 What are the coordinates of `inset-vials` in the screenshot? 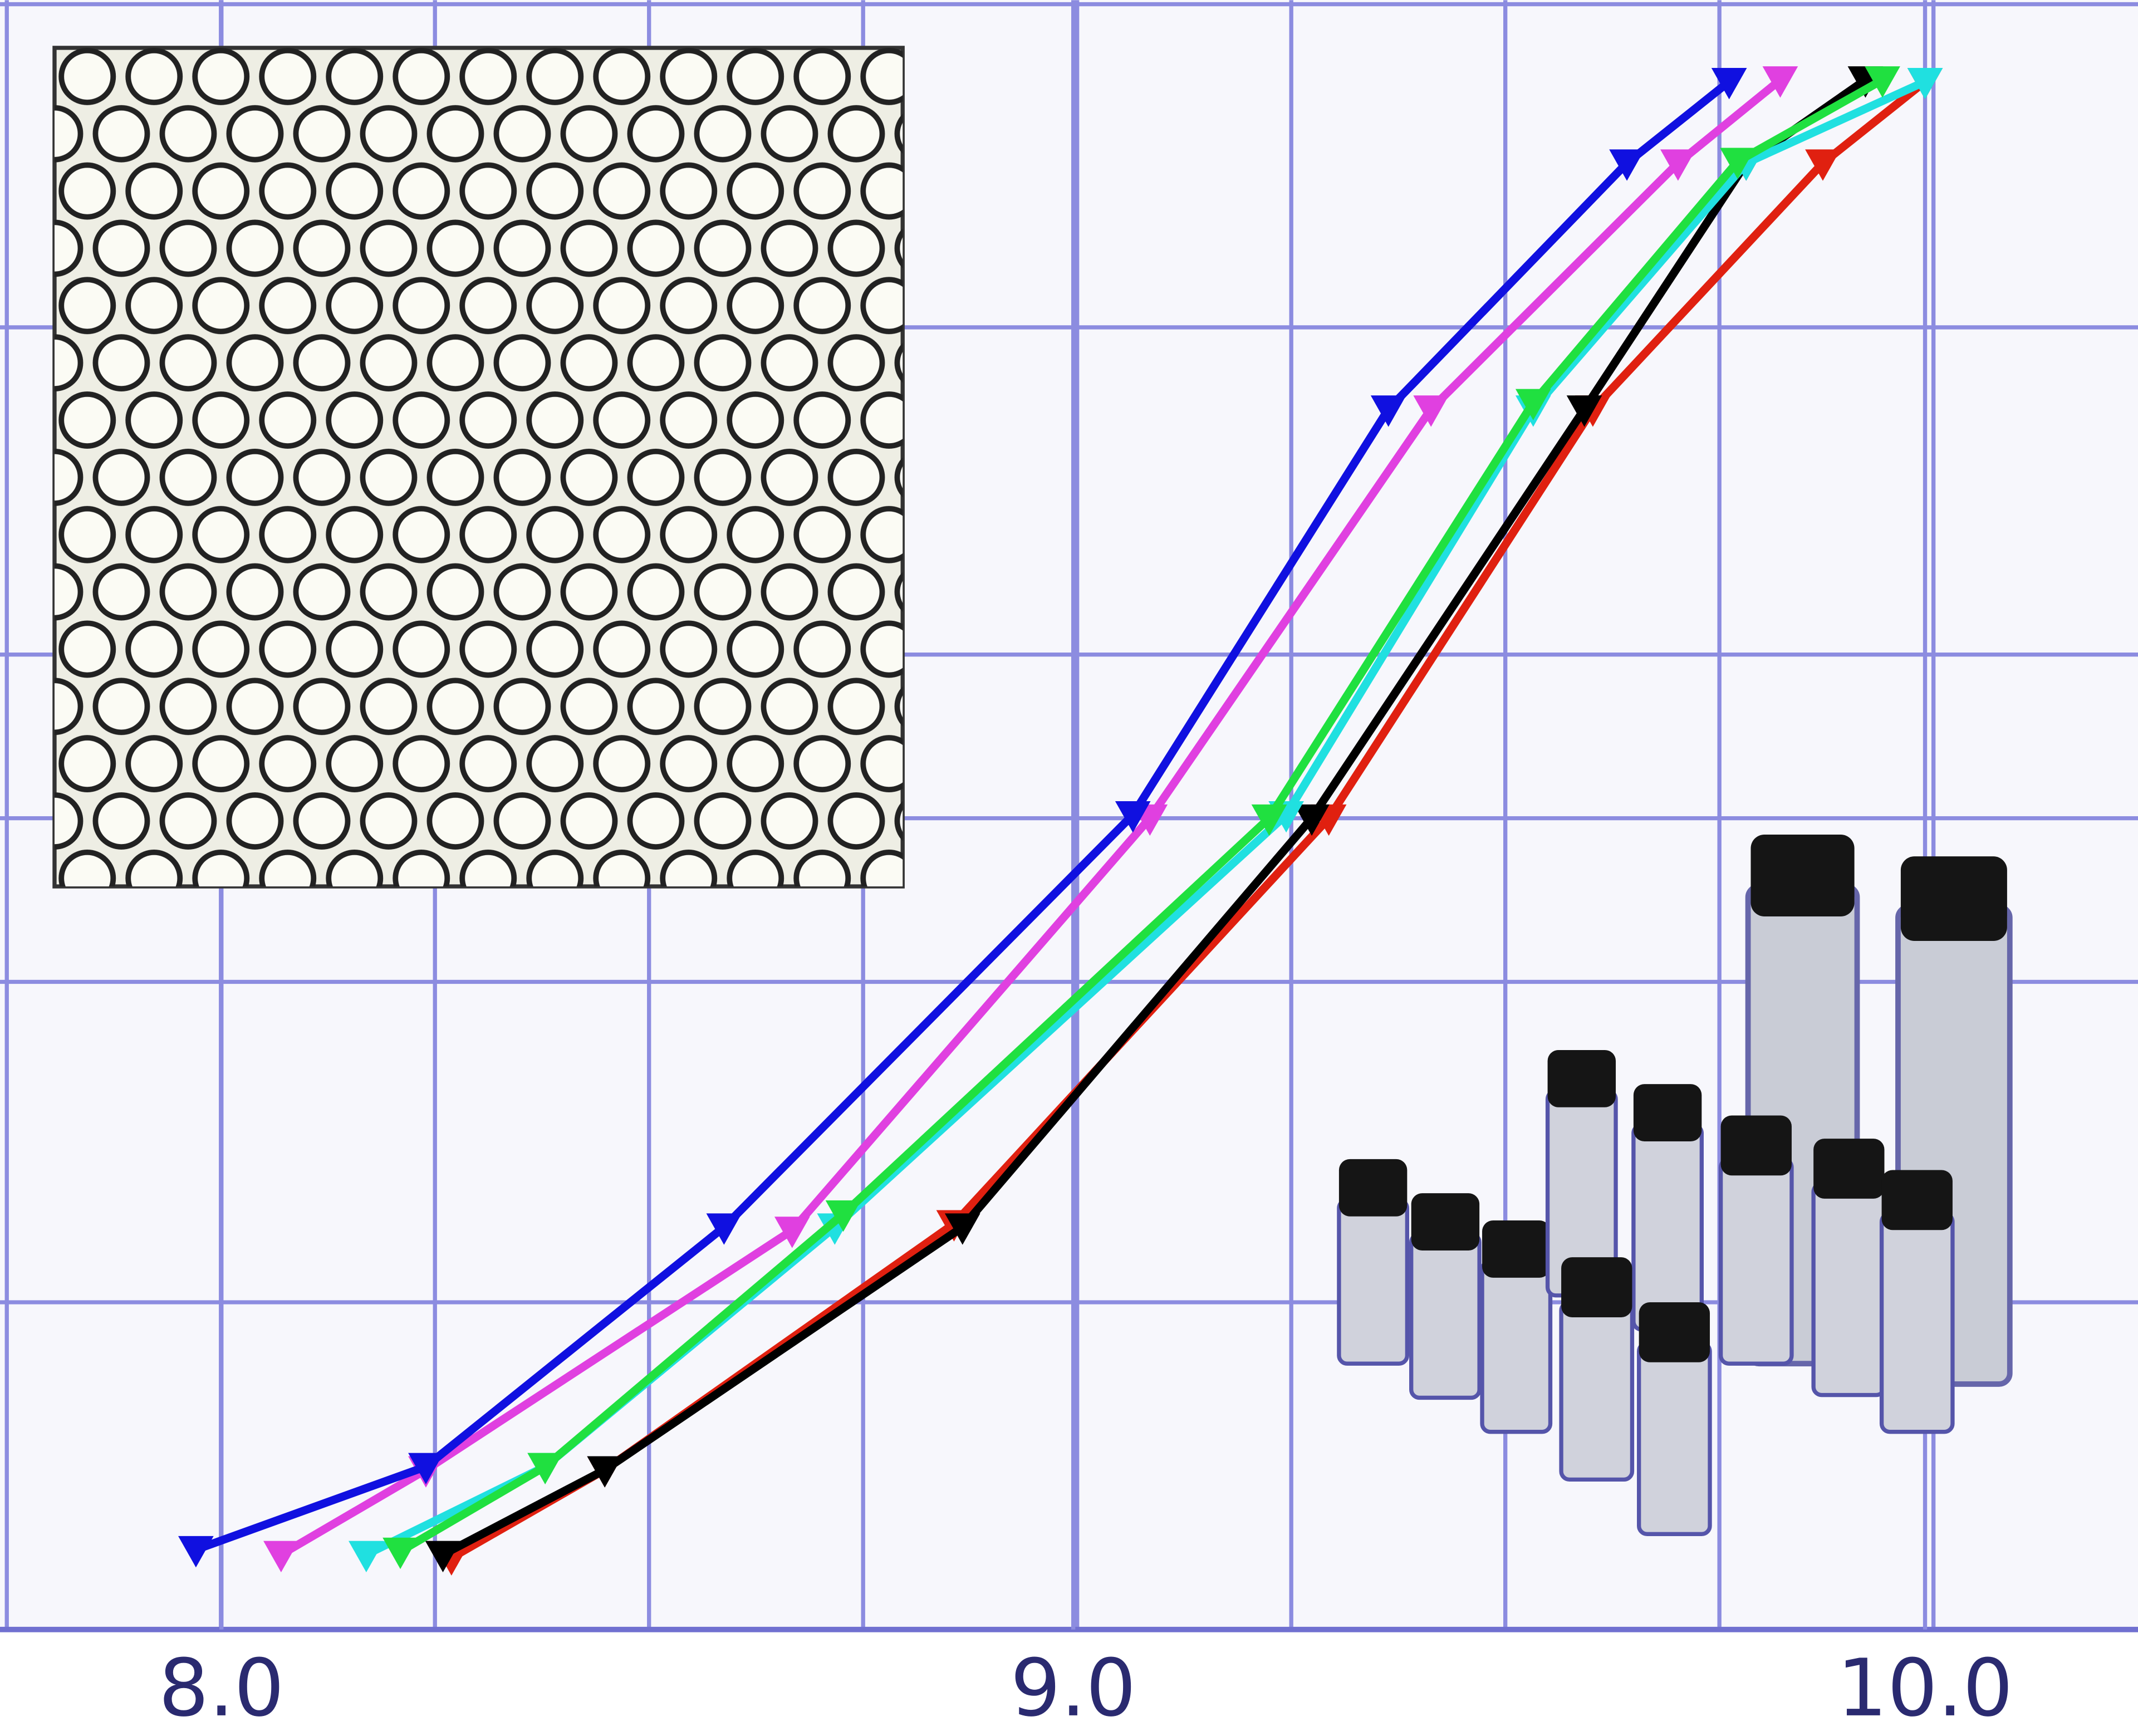 It's located at (1675, 1186).